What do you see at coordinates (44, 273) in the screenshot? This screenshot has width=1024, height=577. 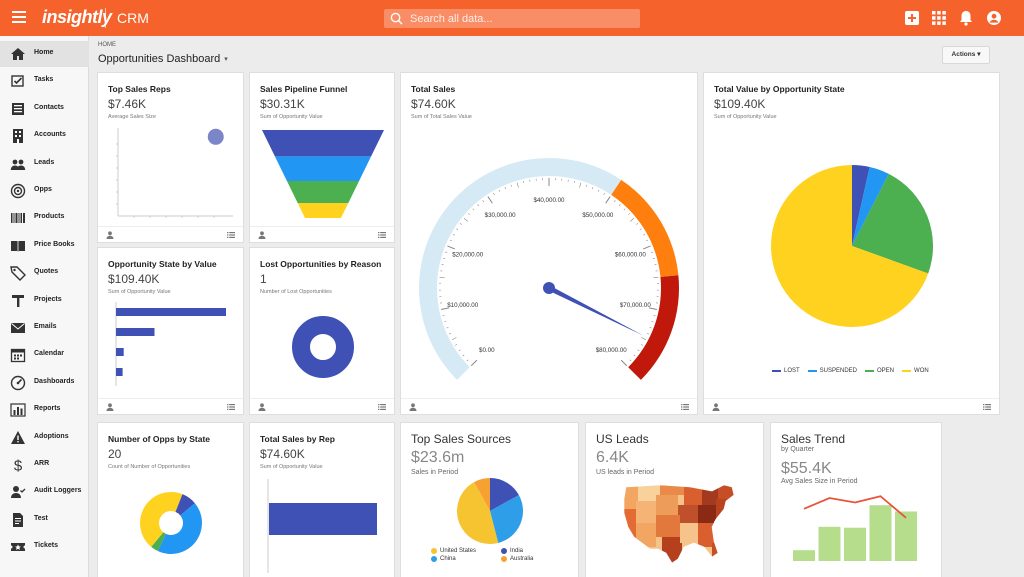 I see `sidebar-item-quotes: Quotes` at bounding box center [44, 273].